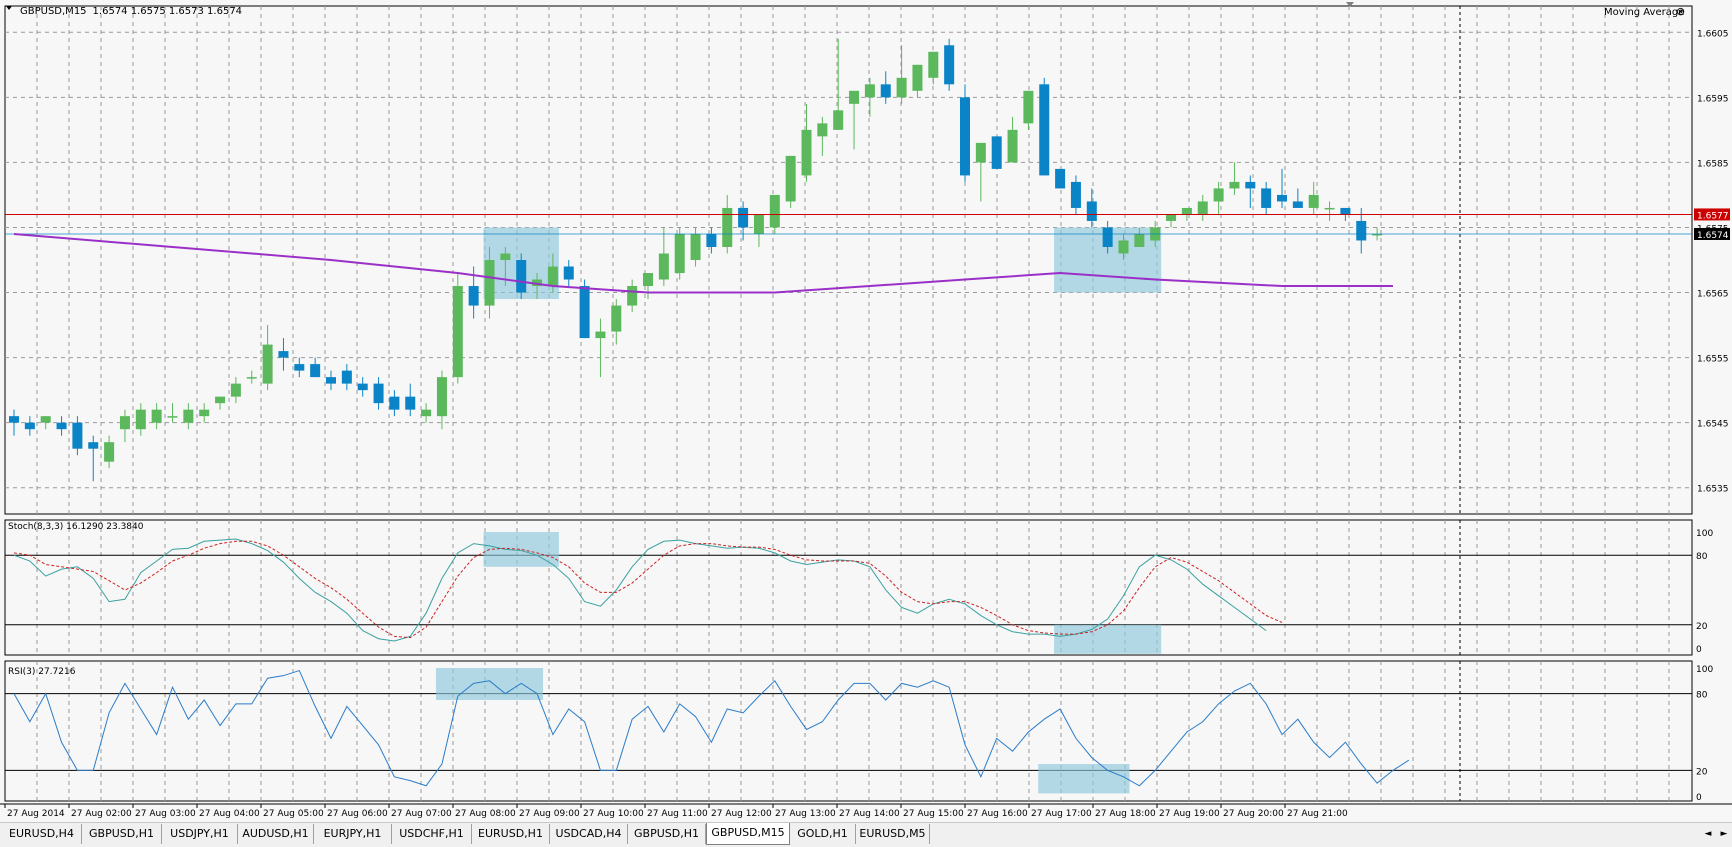 This screenshot has width=1732, height=847. What do you see at coordinates (276, 834) in the screenshot?
I see `chart-tab-audusd-h1: AUDUSD,H1` at bounding box center [276, 834].